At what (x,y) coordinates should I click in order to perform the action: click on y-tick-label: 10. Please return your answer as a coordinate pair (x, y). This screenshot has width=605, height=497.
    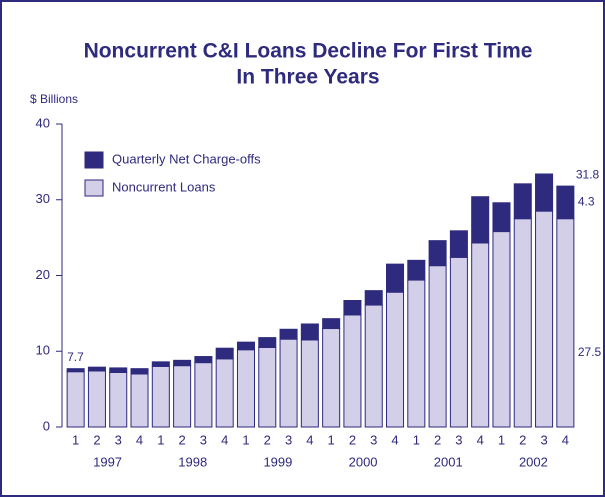
    Looking at the image, I should click on (43, 350).